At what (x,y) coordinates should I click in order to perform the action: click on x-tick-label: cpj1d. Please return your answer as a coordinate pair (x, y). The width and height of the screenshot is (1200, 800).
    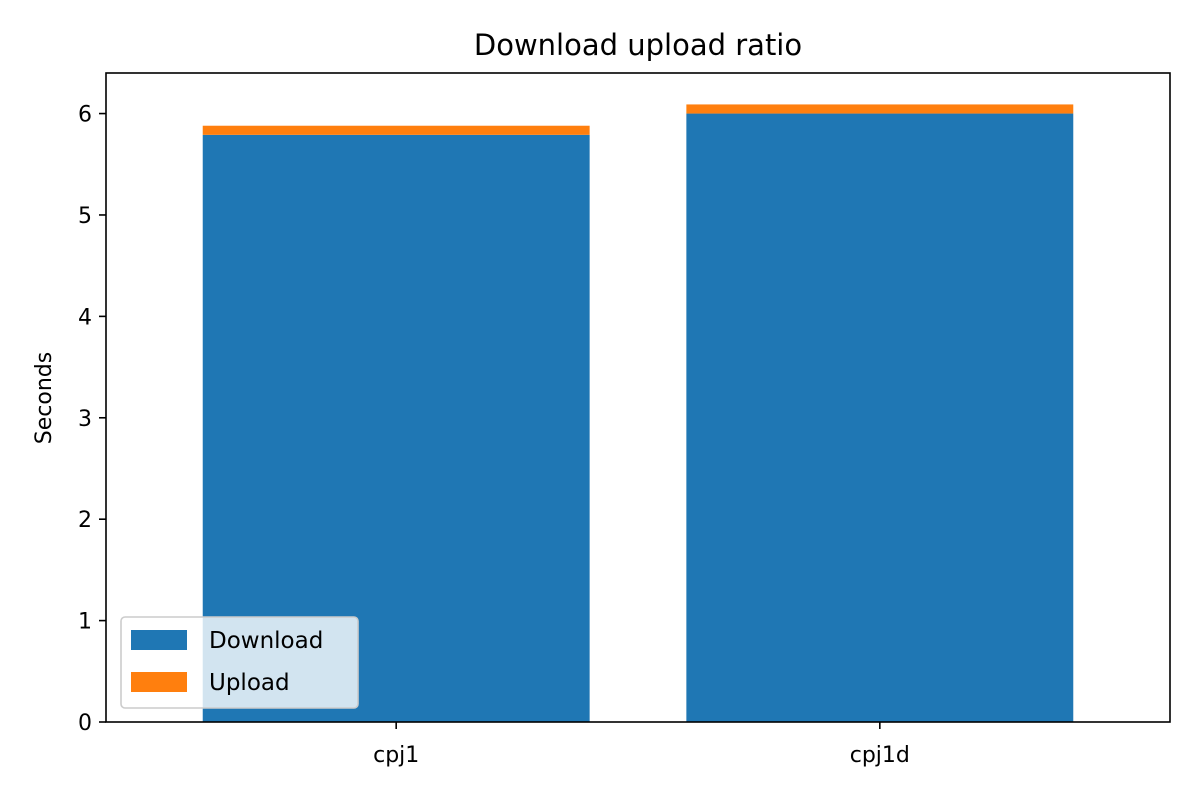
    Looking at the image, I should click on (880, 755).